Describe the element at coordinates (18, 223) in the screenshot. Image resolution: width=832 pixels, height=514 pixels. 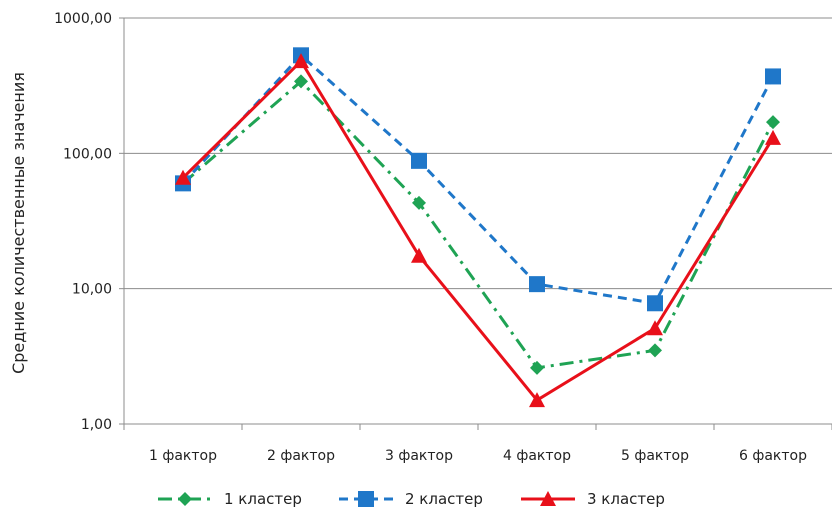
I see `y-axis-label: Средние количественные значения` at that location.